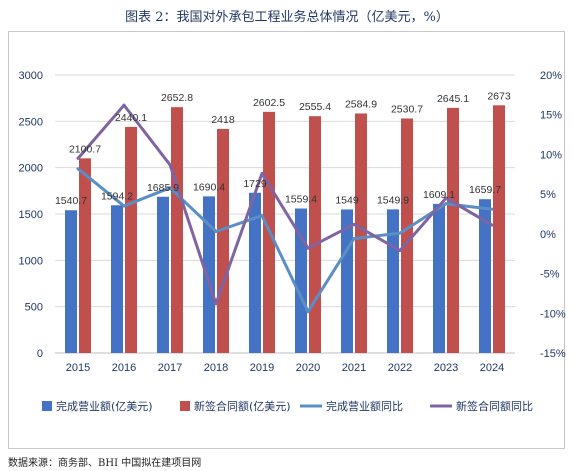  What do you see at coordinates (548, 195) in the screenshot?
I see `y-right-tick-label: 5%` at bounding box center [548, 195].